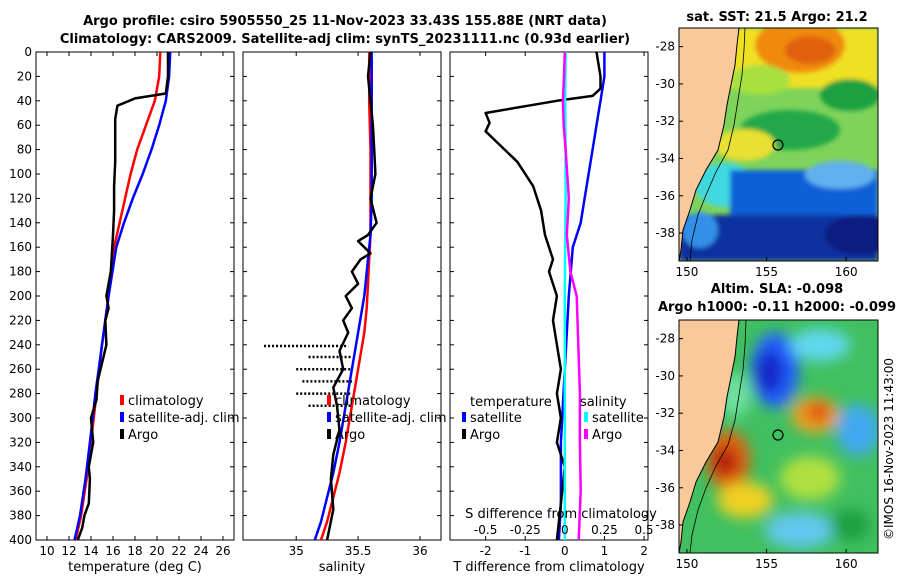 The height and width of the screenshot is (580, 900). What do you see at coordinates (792, 438) in the screenshot?
I see `sla-field` at bounding box center [792, 438].